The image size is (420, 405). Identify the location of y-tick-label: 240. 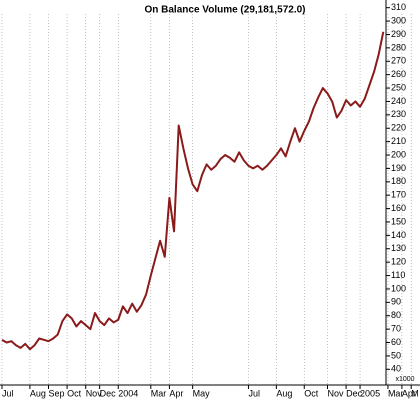
(398, 101).